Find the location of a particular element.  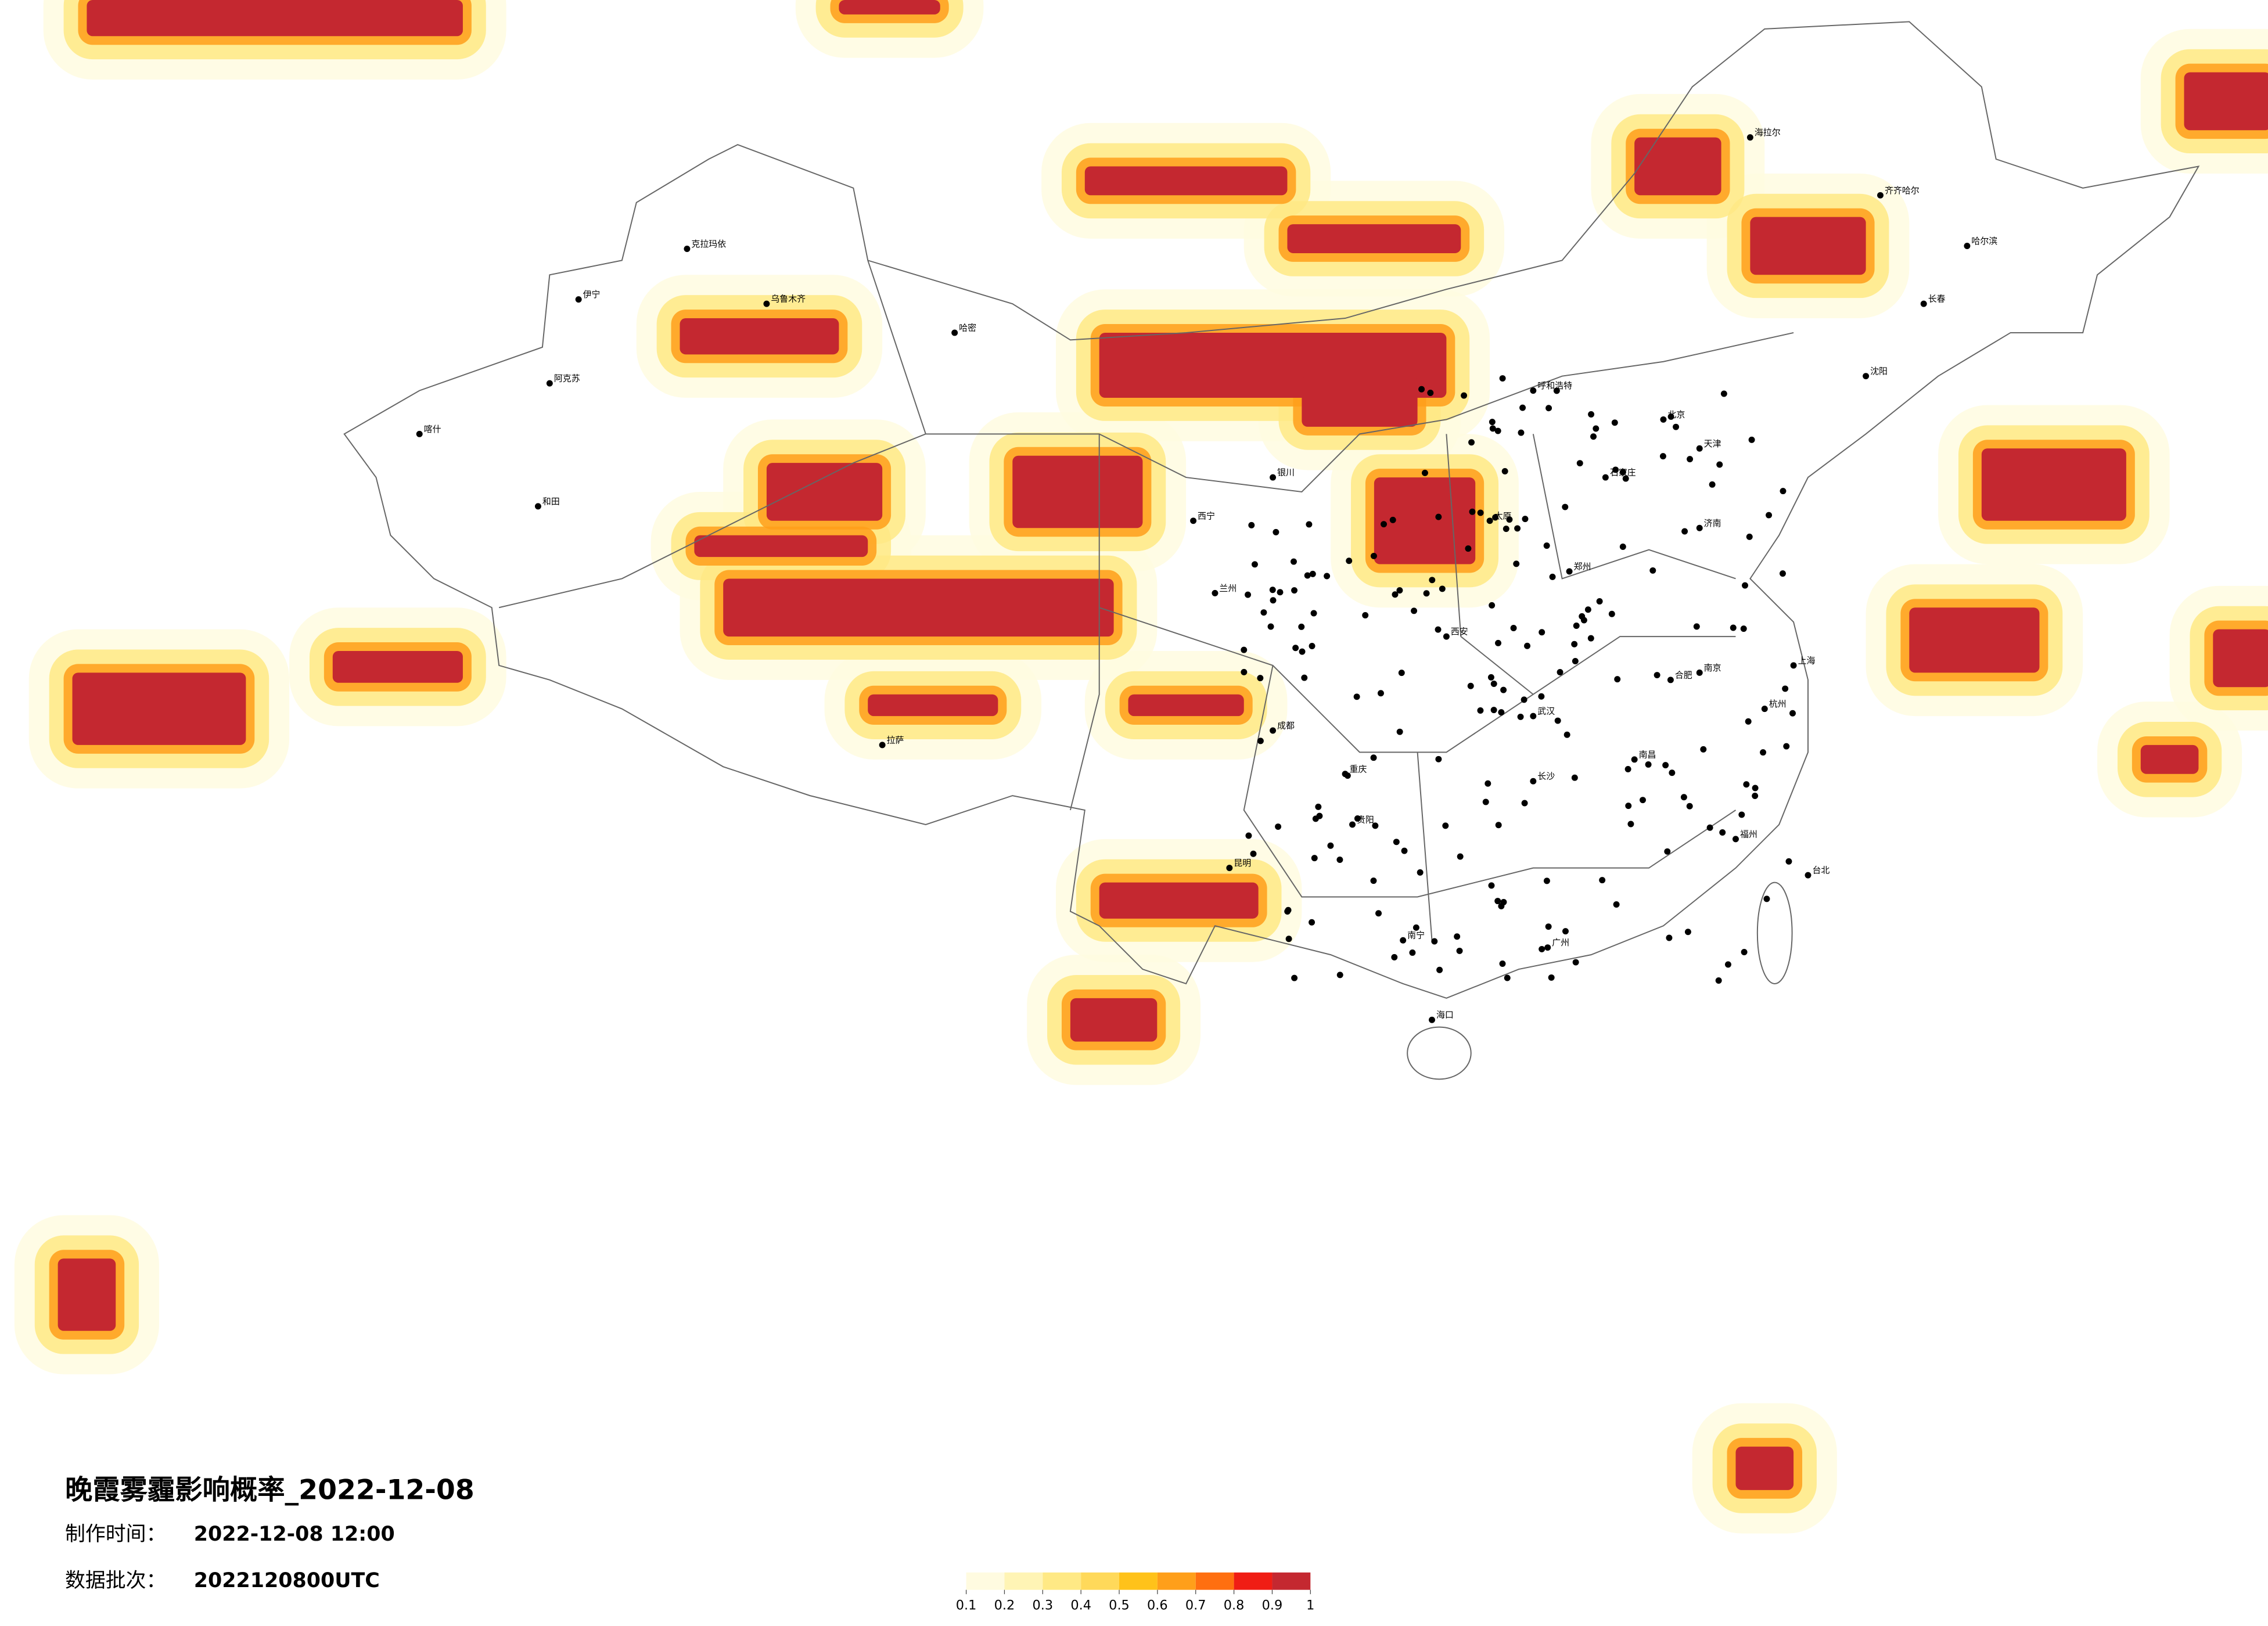

city-label: 合肥 is located at coordinates (1683, 675).